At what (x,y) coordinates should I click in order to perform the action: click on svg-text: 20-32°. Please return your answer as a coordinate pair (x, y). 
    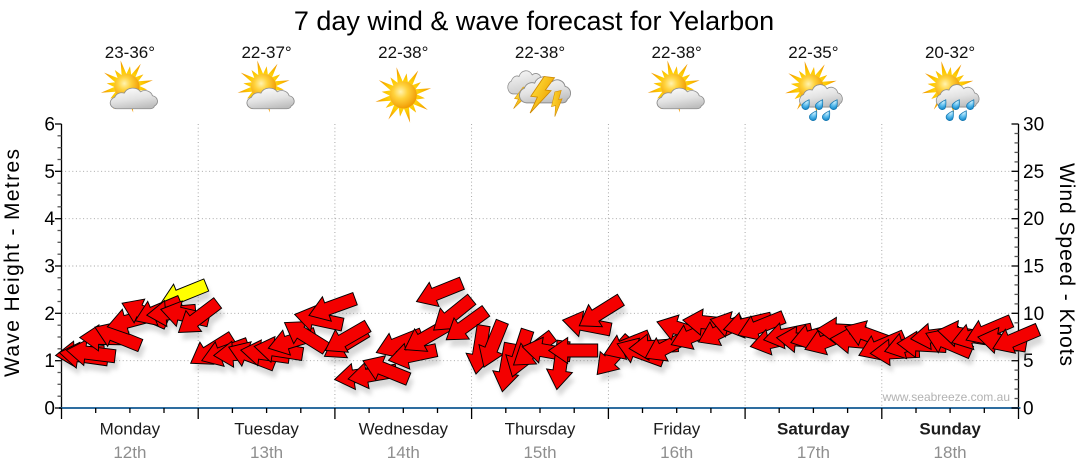
    Looking at the image, I should click on (950, 52).